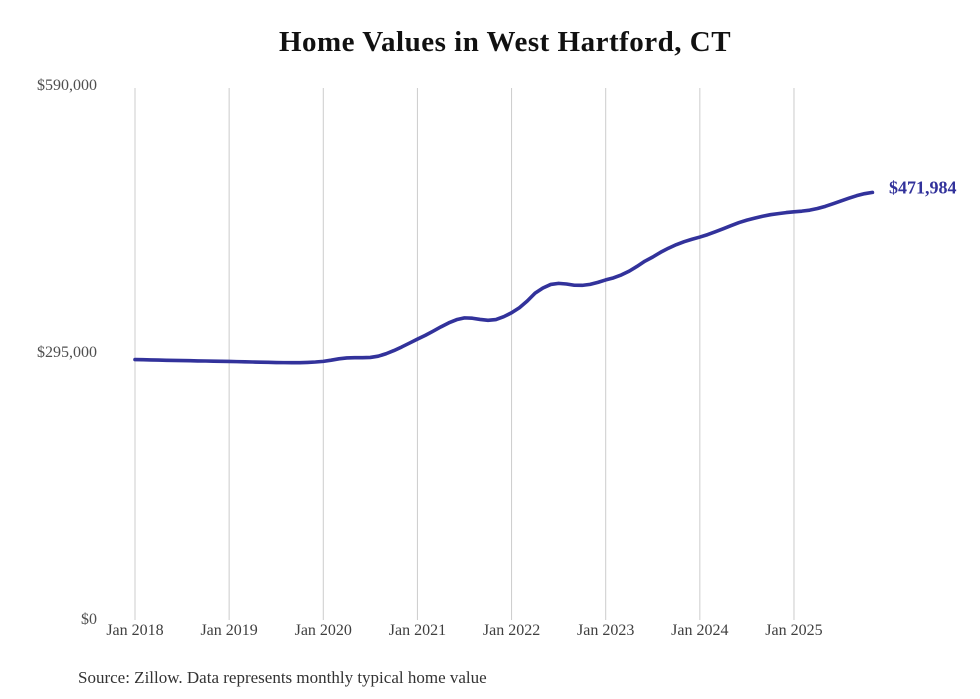 Image resolution: width=980 pixels, height=699 pixels. I want to click on x-tick-label: Jan 2020, so click(323, 630).